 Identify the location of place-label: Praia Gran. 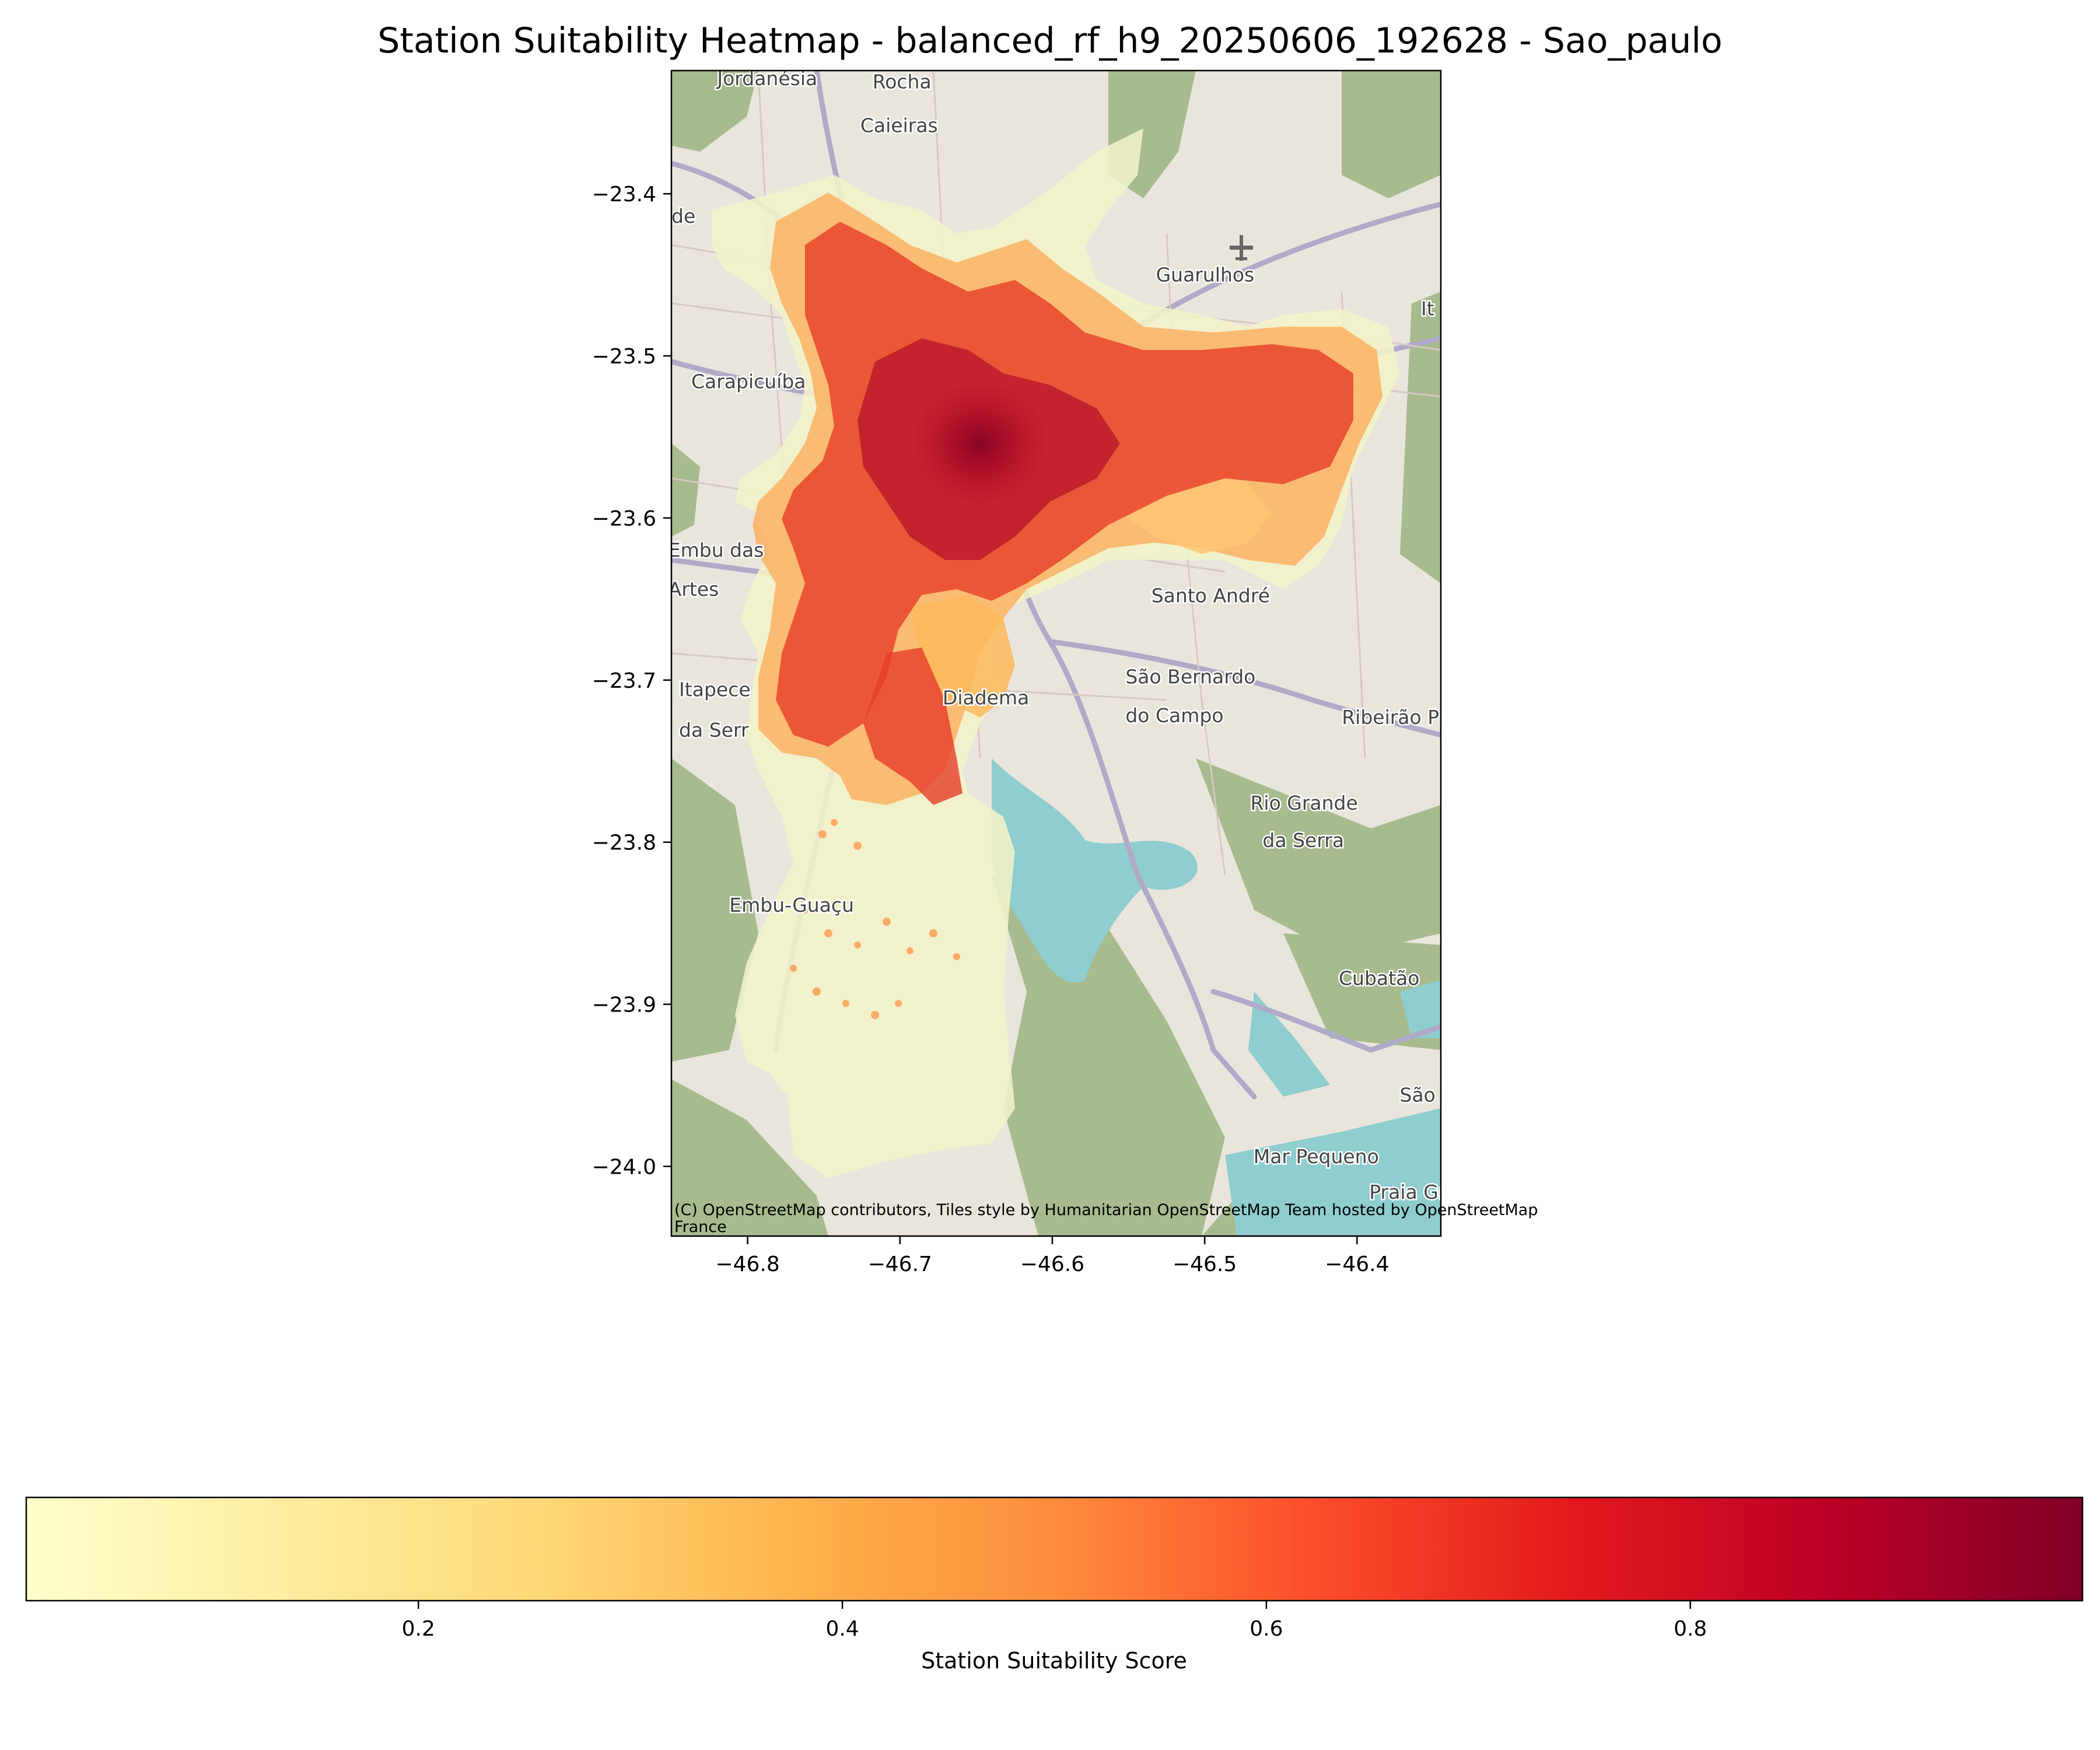
(1419, 1192).